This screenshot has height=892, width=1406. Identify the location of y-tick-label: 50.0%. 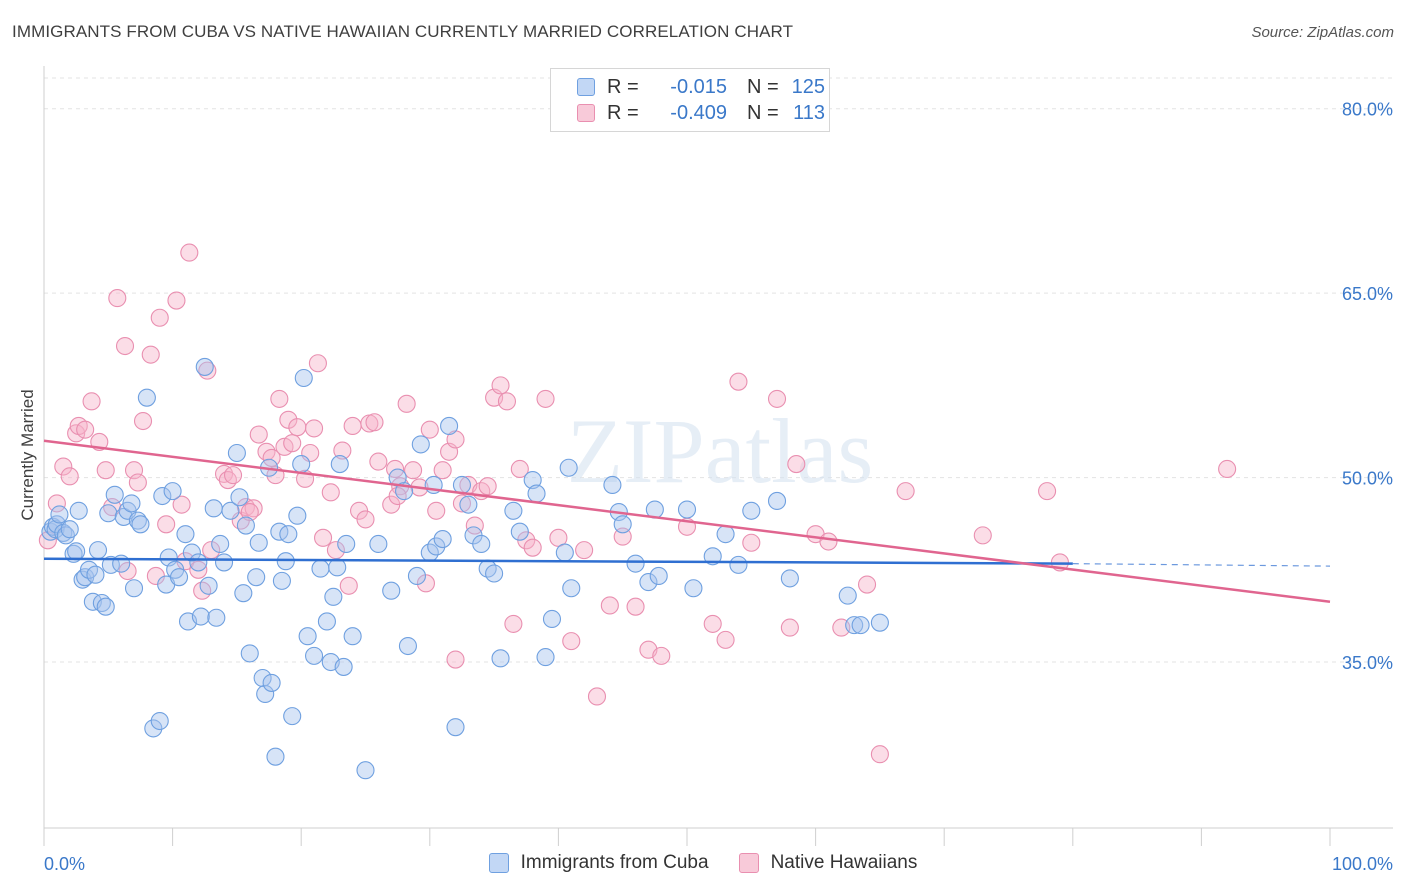
(1367, 479).